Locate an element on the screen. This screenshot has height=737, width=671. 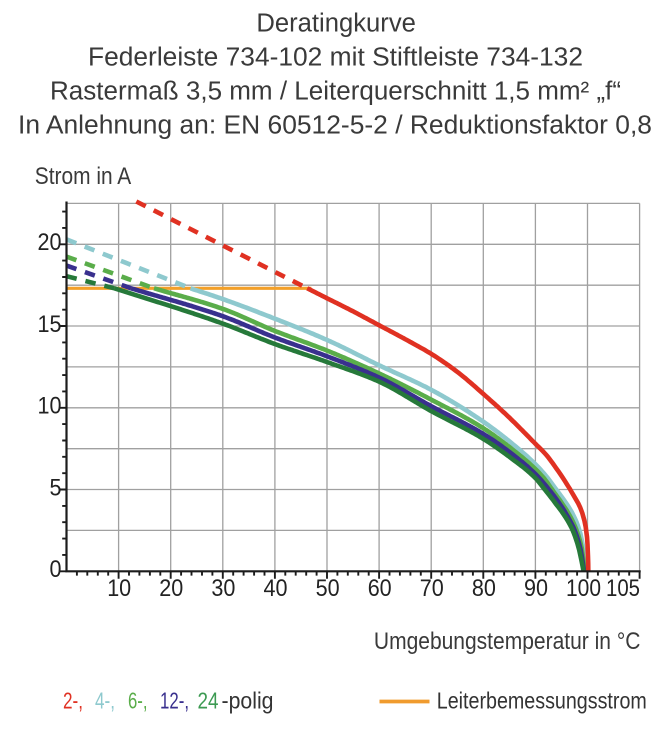
svg-text: 24 is located at coordinates (208, 701).